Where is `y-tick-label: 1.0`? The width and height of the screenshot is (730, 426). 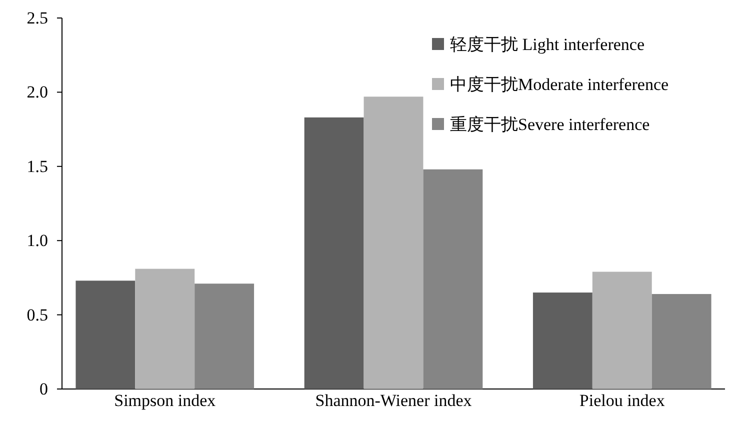 y-tick-label: 1.0 is located at coordinates (37, 240).